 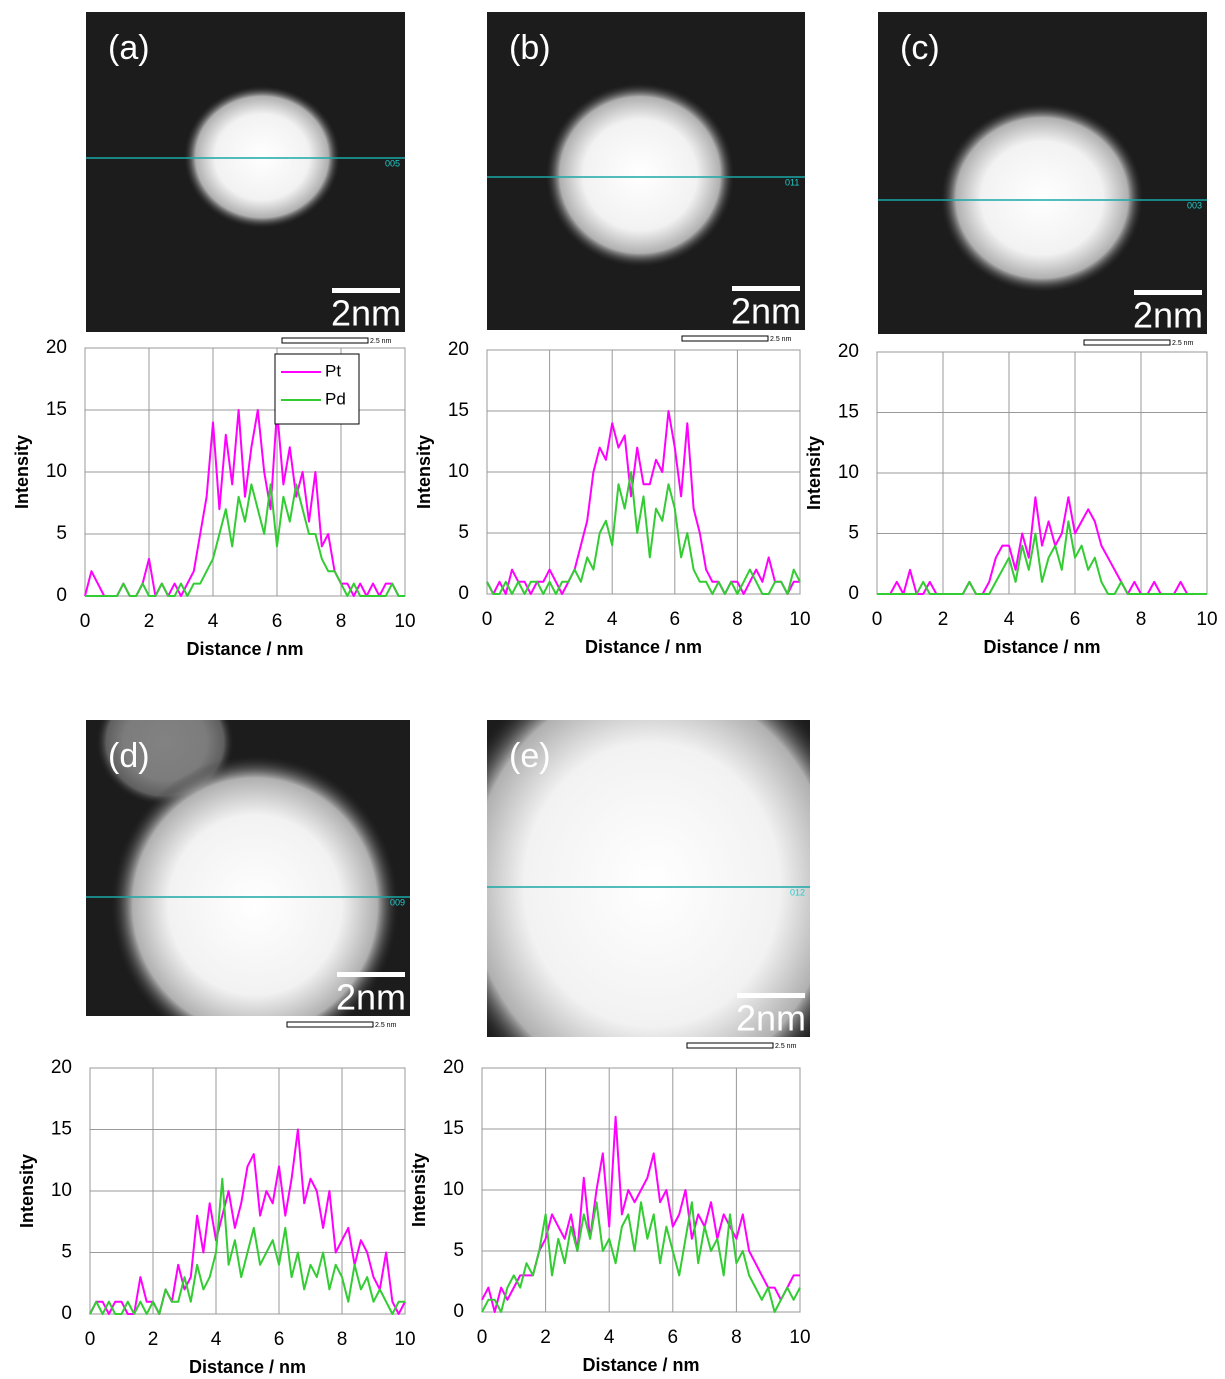 What do you see at coordinates (797, 892) in the screenshot?
I see `profile-line-label: 012` at bounding box center [797, 892].